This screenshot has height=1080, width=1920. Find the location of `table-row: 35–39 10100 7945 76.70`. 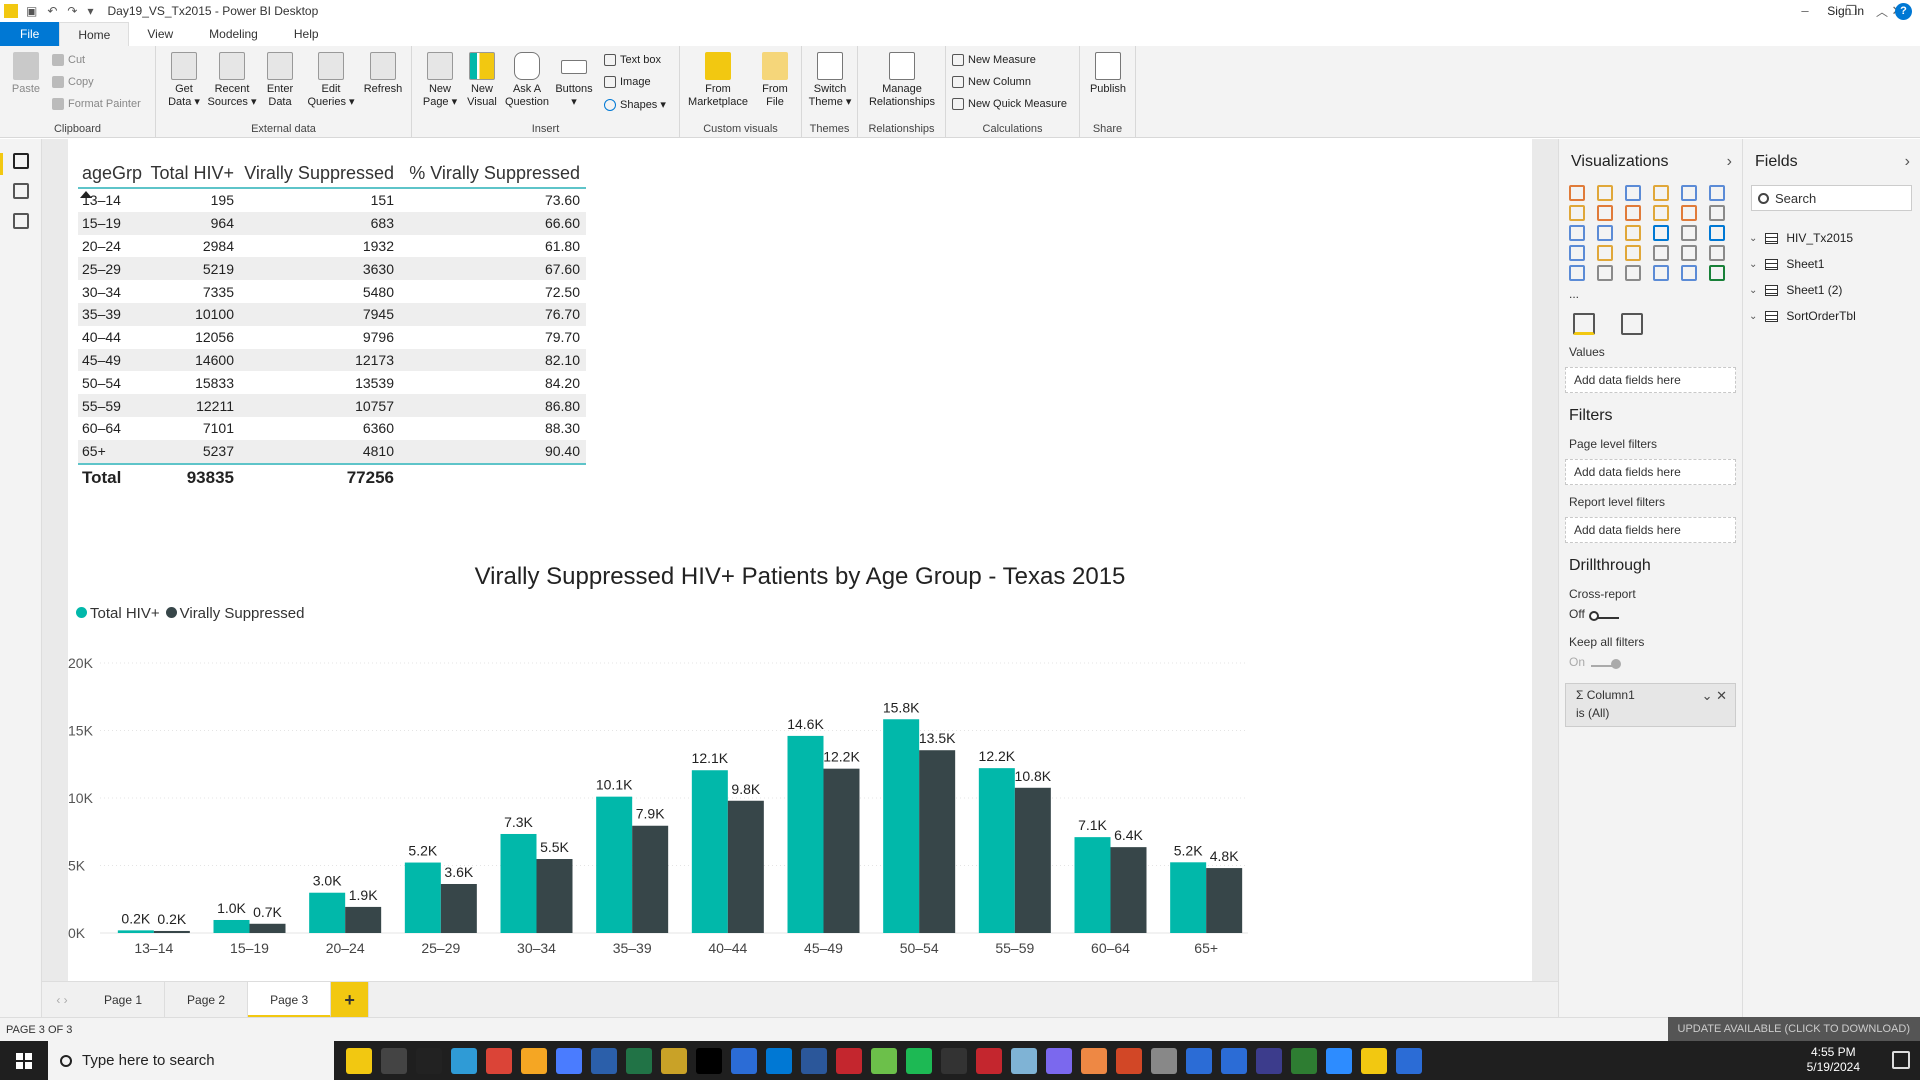

table-row: 35–39 10100 7945 76.70 is located at coordinates (332, 314).